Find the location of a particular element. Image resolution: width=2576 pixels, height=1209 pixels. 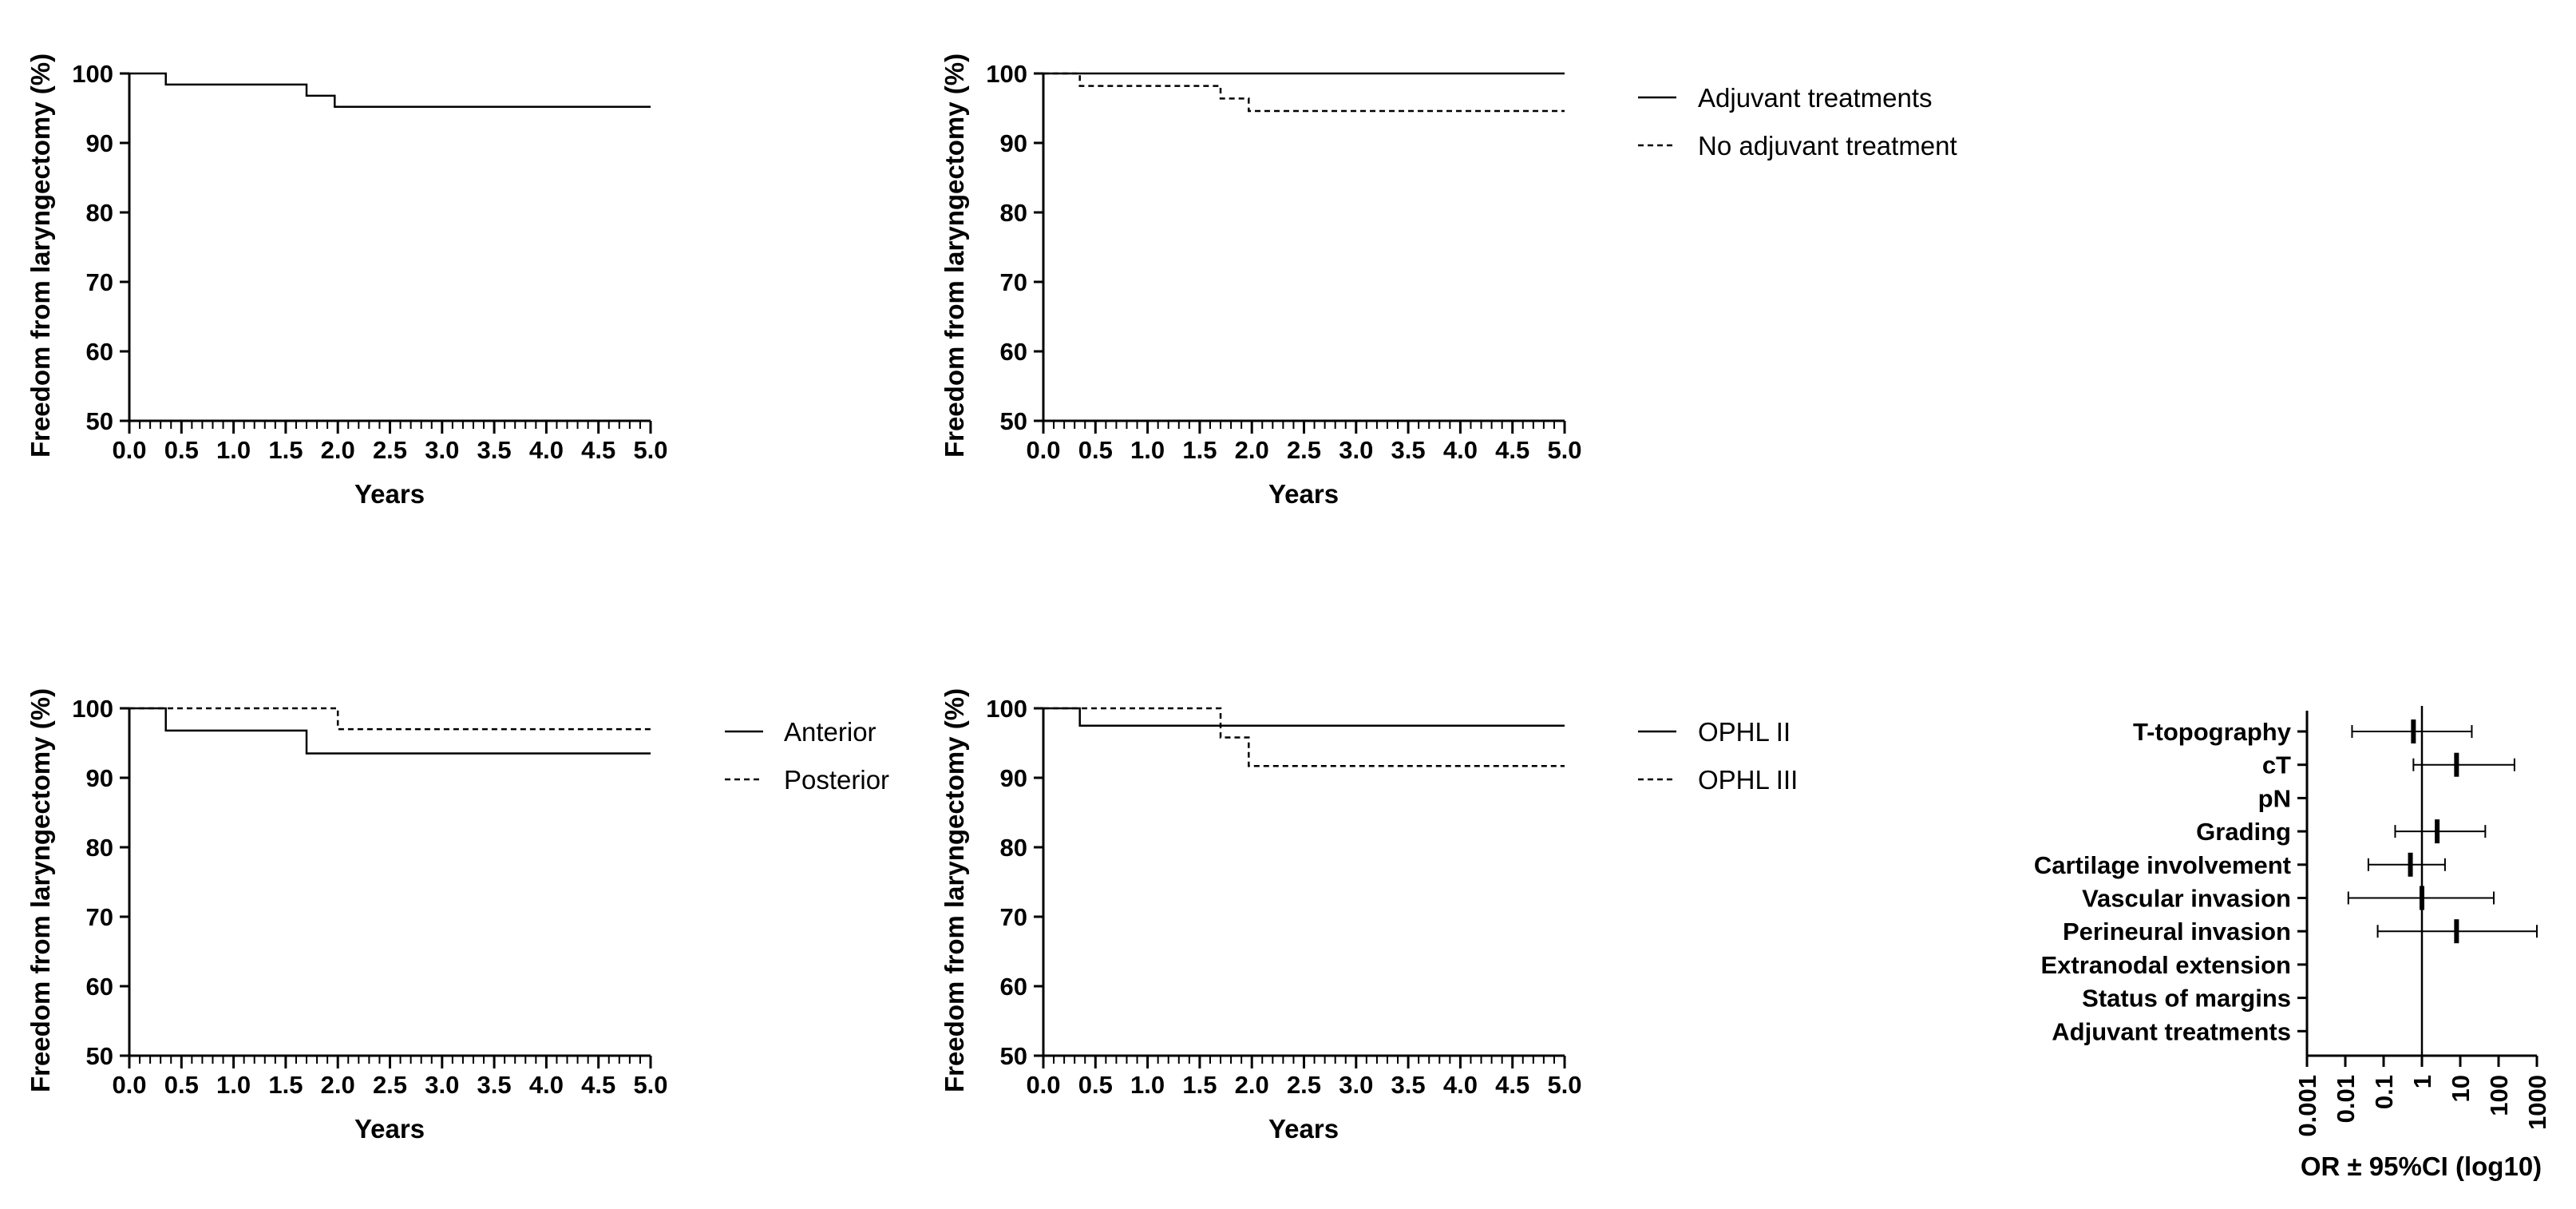

forest-row-label: T-topography is located at coordinates (2212, 732).